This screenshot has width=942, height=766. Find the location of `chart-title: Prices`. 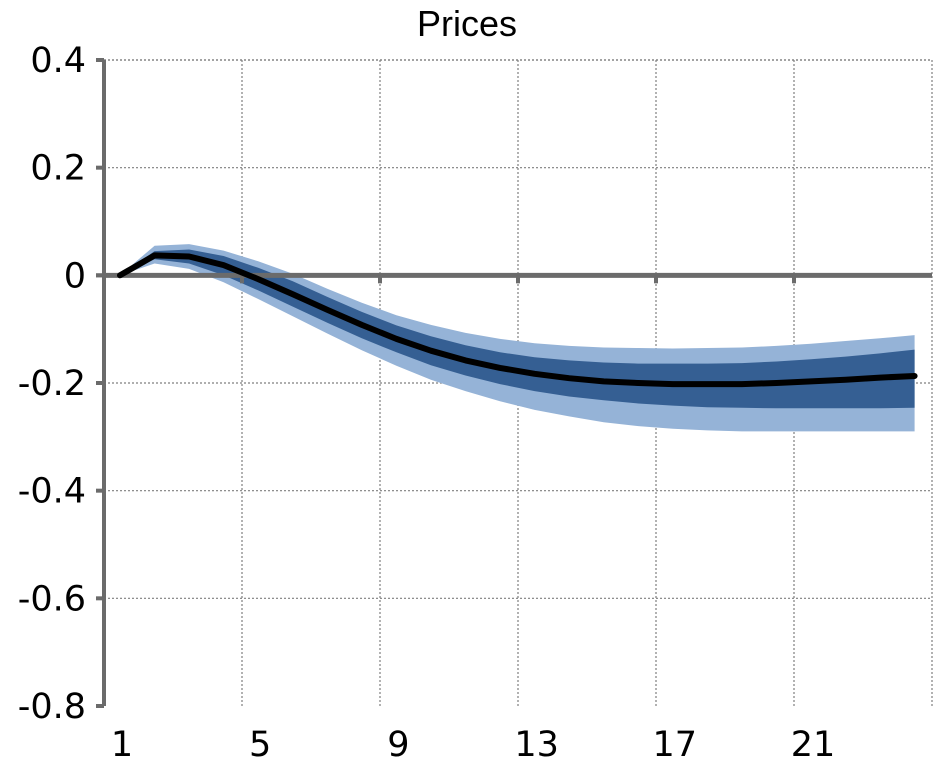

chart-title: Prices is located at coordinates (467, 23).